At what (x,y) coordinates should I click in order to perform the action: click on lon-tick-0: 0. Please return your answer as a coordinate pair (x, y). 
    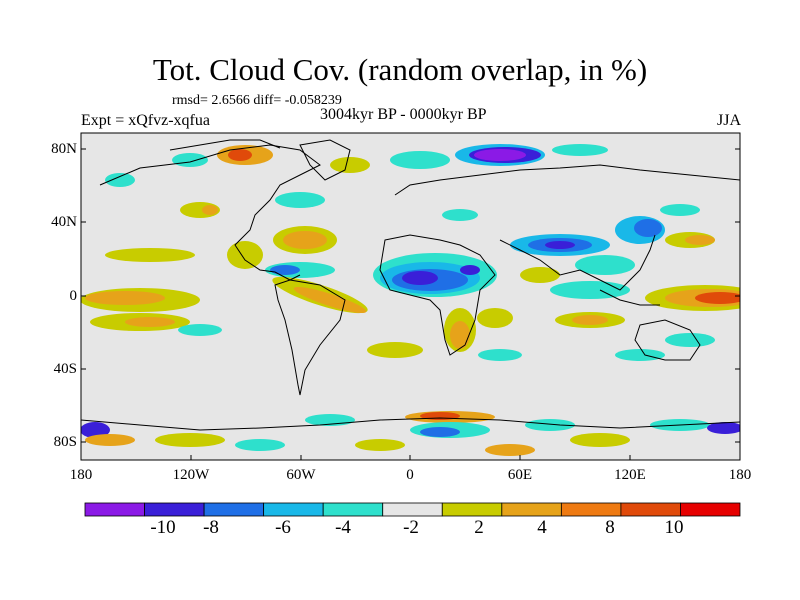
    Looking at the image, I should click on (410, 475).